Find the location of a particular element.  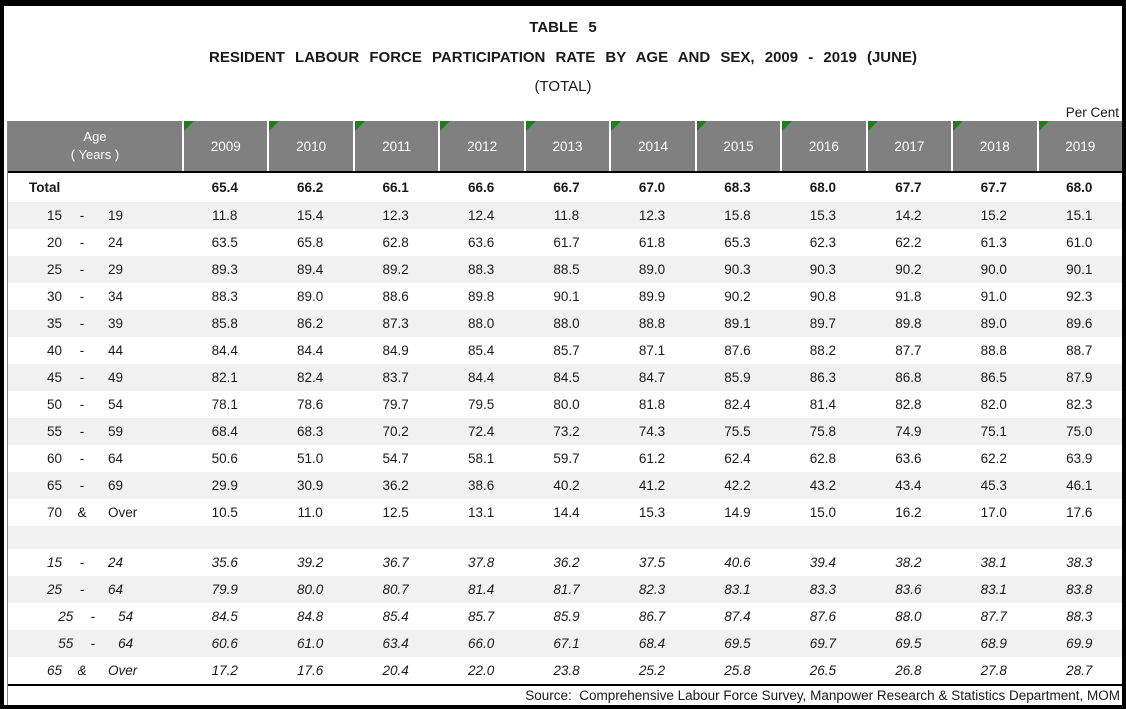

value-cell: 83.3 is located at coordinates (823, 589).